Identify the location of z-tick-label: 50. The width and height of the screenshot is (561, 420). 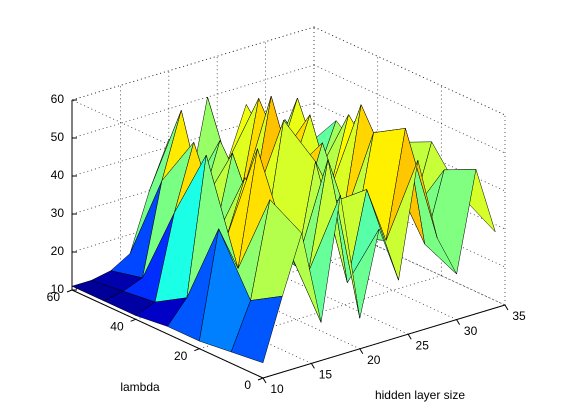
(58, 137).